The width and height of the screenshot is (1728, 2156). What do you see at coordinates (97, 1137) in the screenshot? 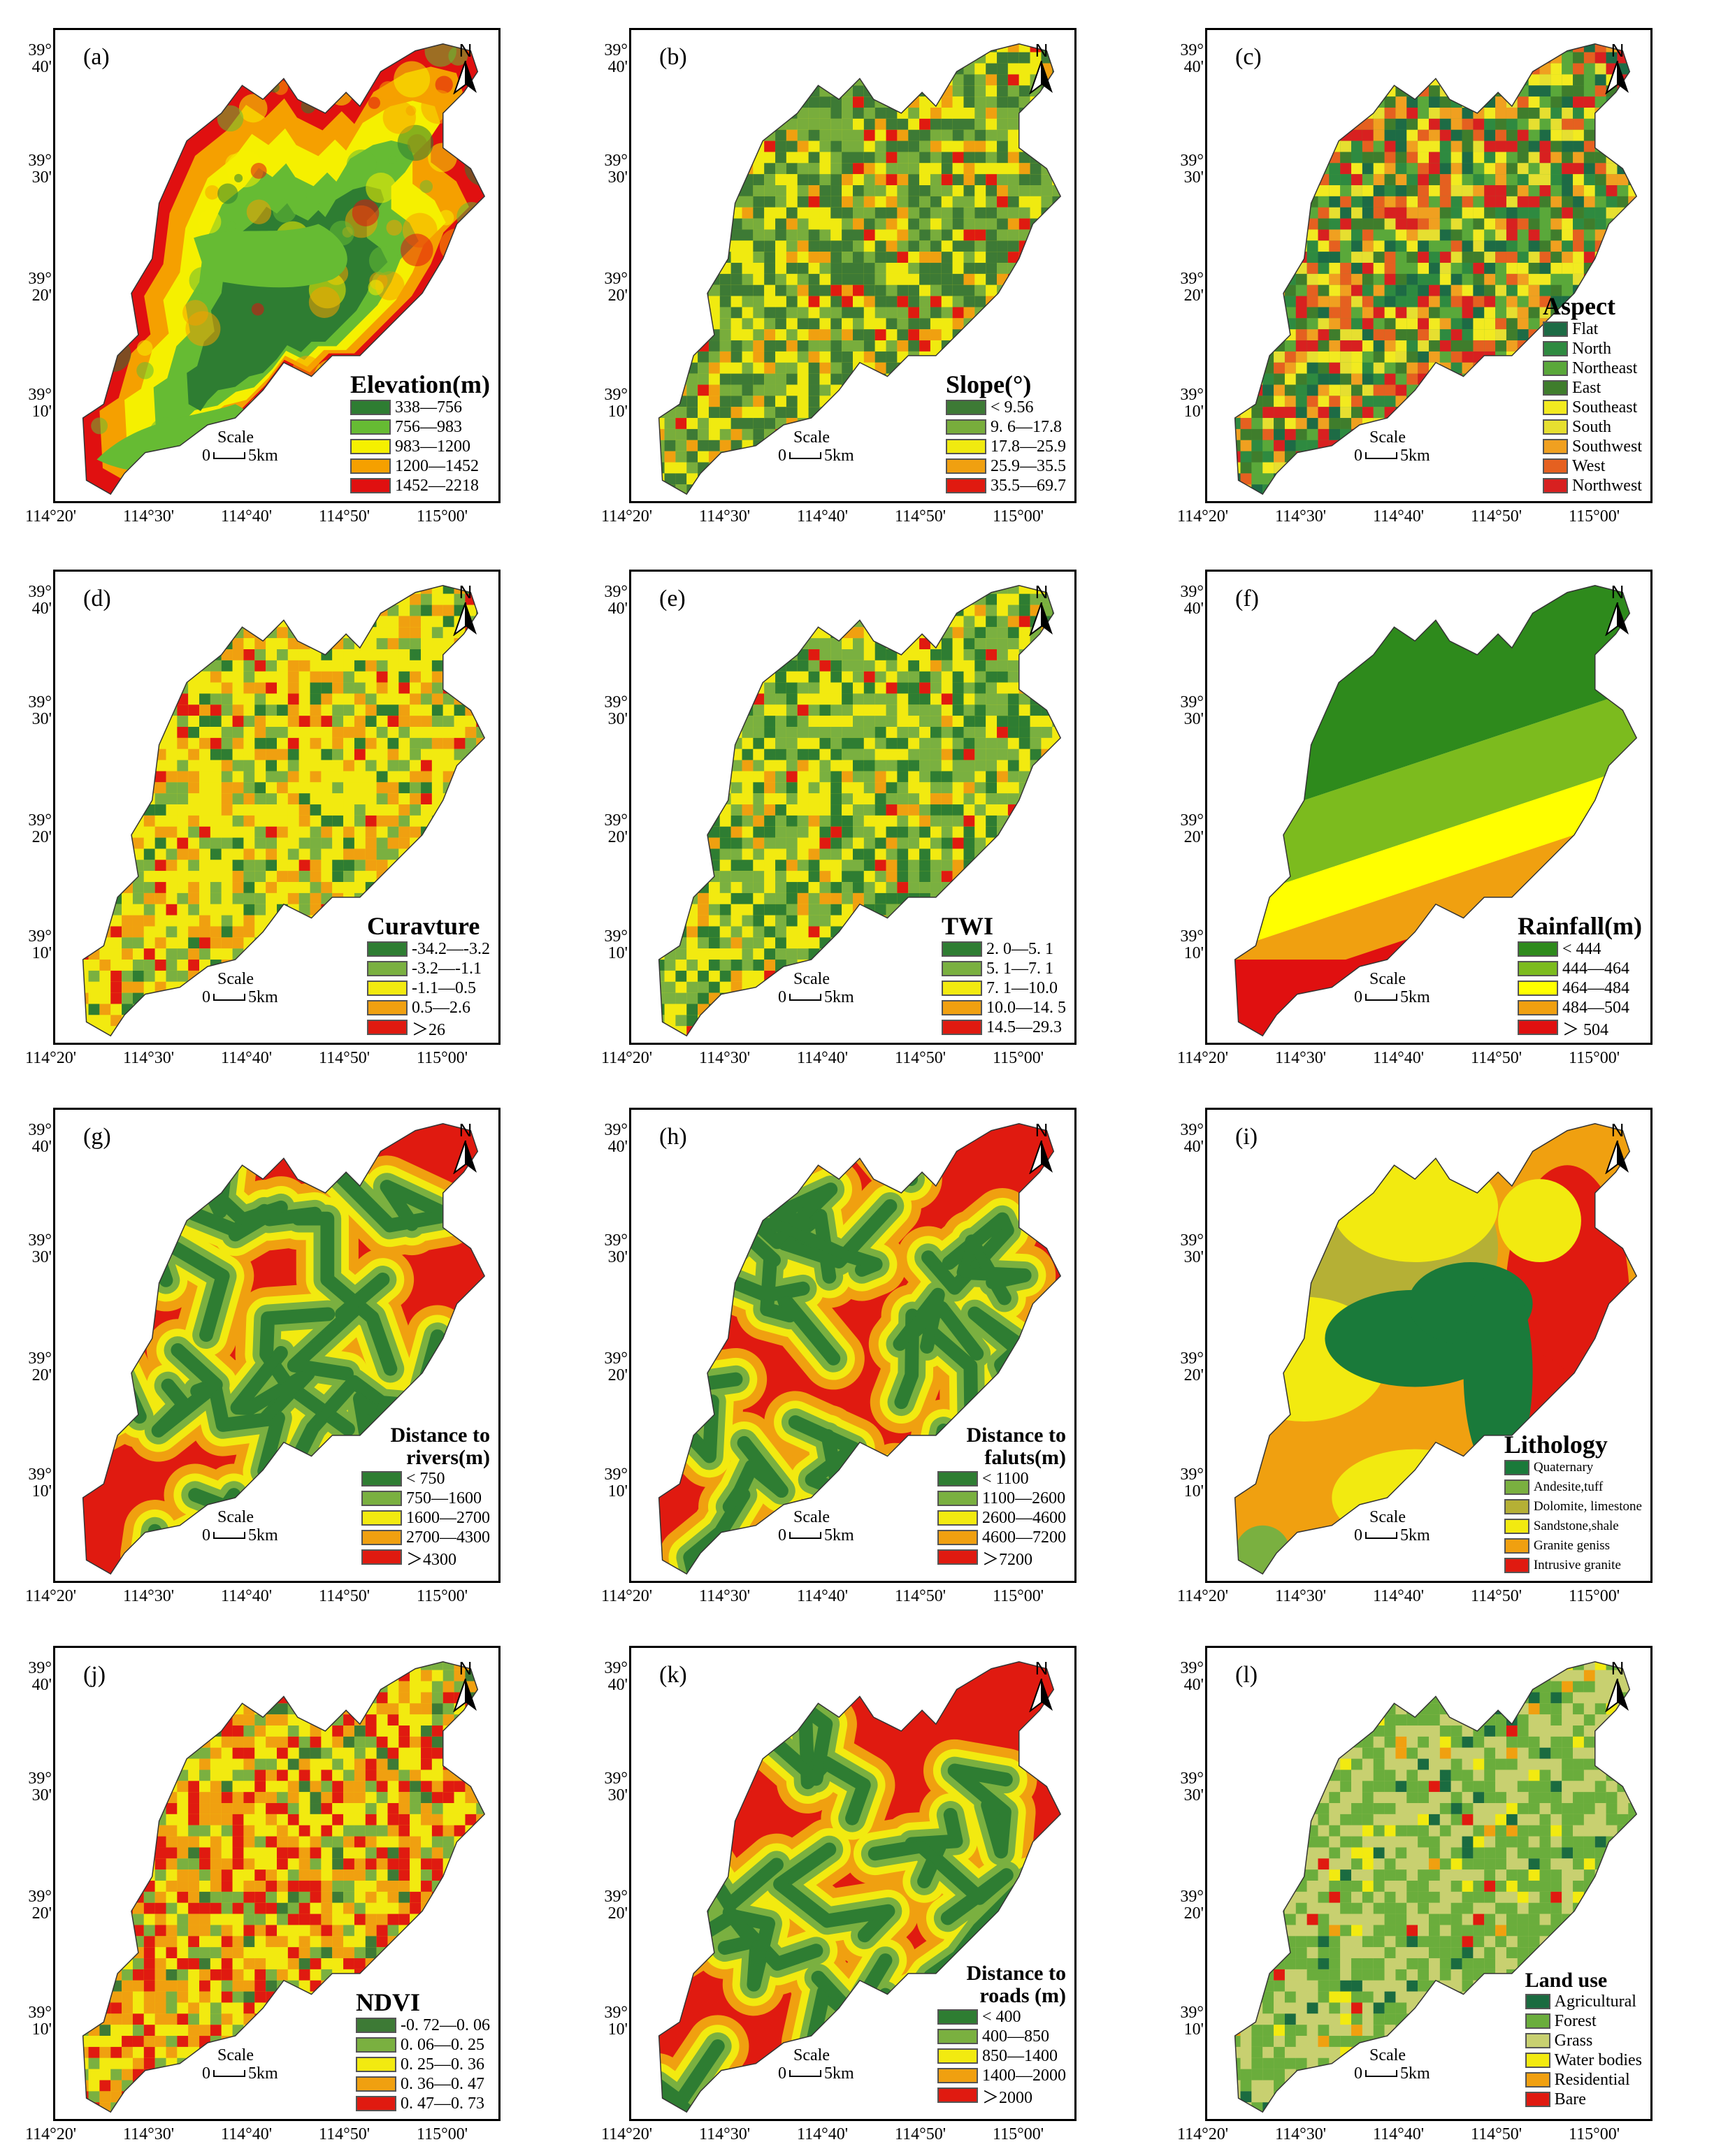
I see `panel-label: (g)` at bounding box center [97, 1137].